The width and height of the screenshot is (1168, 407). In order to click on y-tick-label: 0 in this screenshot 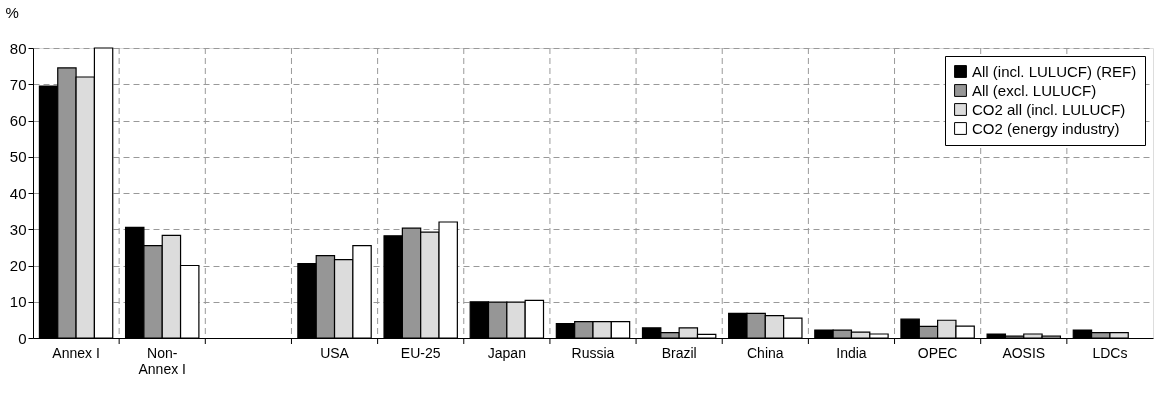, I will do `click(22, 338)`.